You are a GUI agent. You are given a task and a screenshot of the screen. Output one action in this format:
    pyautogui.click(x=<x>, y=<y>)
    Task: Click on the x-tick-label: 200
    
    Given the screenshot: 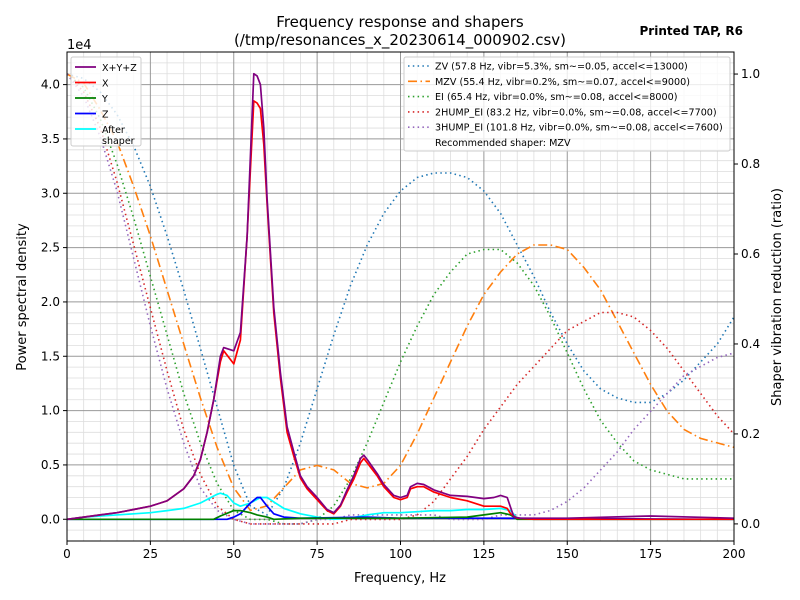 What is the action you would take?
    pyautogui.click(x=734, y=554)
    